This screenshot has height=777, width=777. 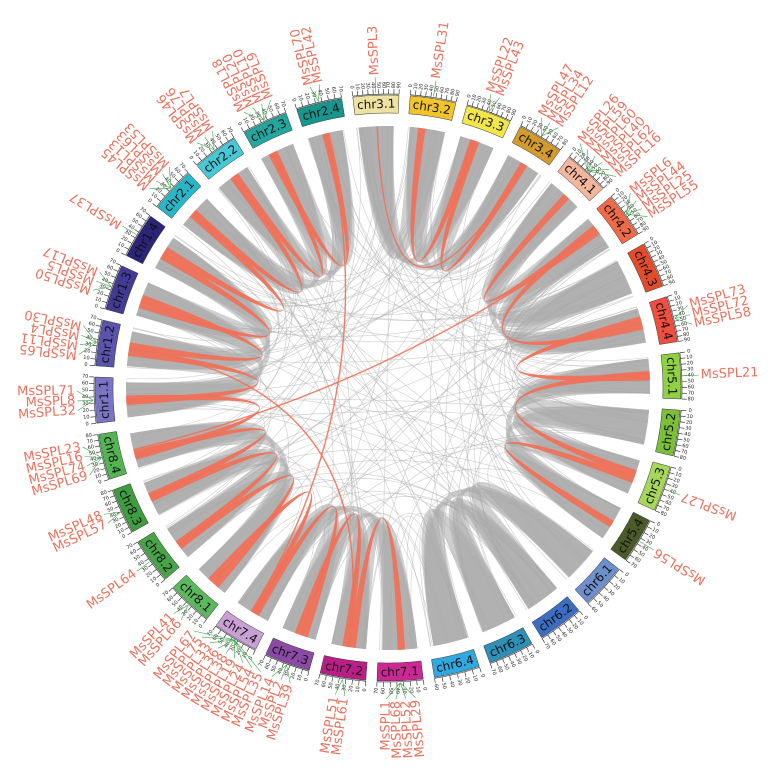 I want to click on gene-label: MsSPL64, so click(x=112, y=589).